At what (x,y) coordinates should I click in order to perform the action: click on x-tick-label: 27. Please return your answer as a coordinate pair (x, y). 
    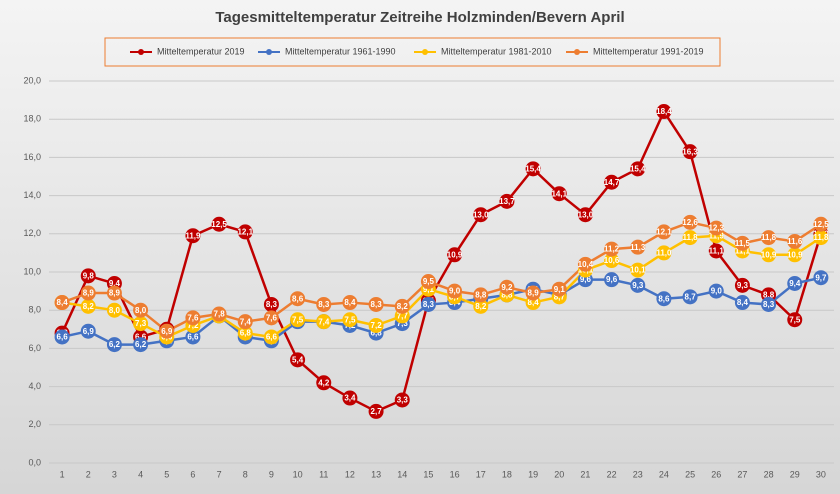
    Looking at the image, I should click on (742, 474).